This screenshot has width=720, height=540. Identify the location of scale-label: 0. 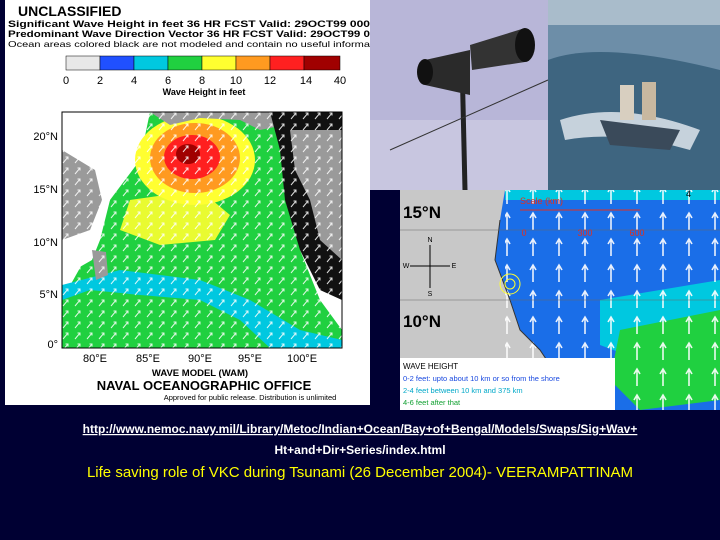
(523, 233).